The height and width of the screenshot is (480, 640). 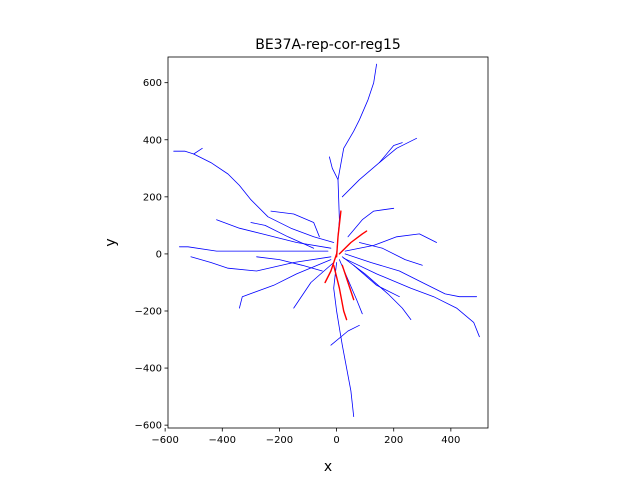 What do you see at coordinates (393, 440) in the screenshot?
I see `x-tick-label: 200` at bounding box center [393, 440].